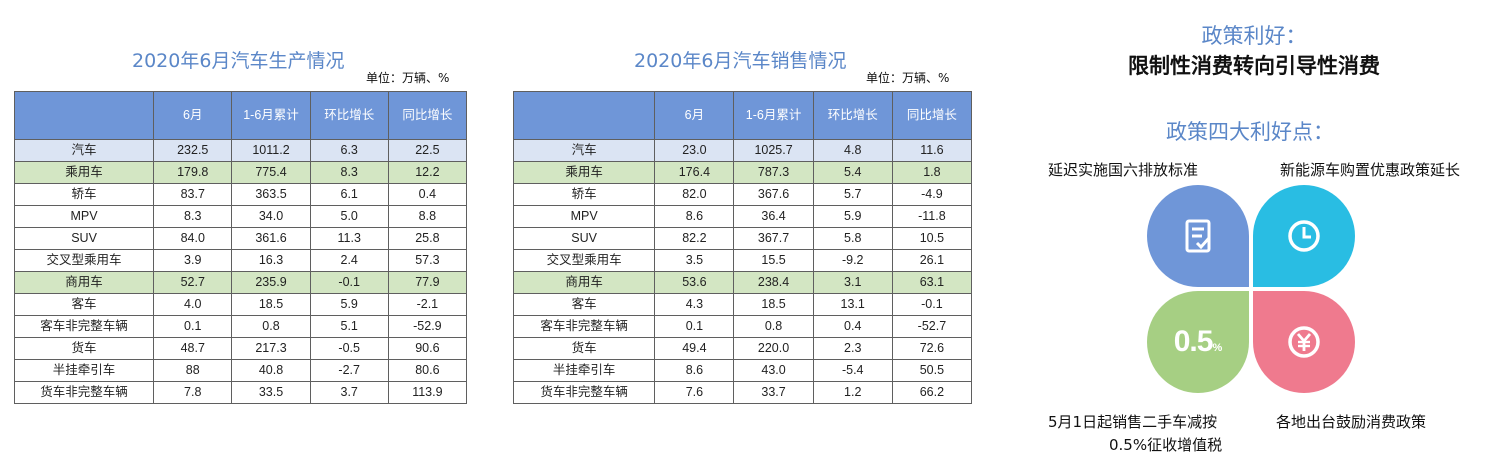  I want to click on table-cell: 82.2, so click(694, 238).